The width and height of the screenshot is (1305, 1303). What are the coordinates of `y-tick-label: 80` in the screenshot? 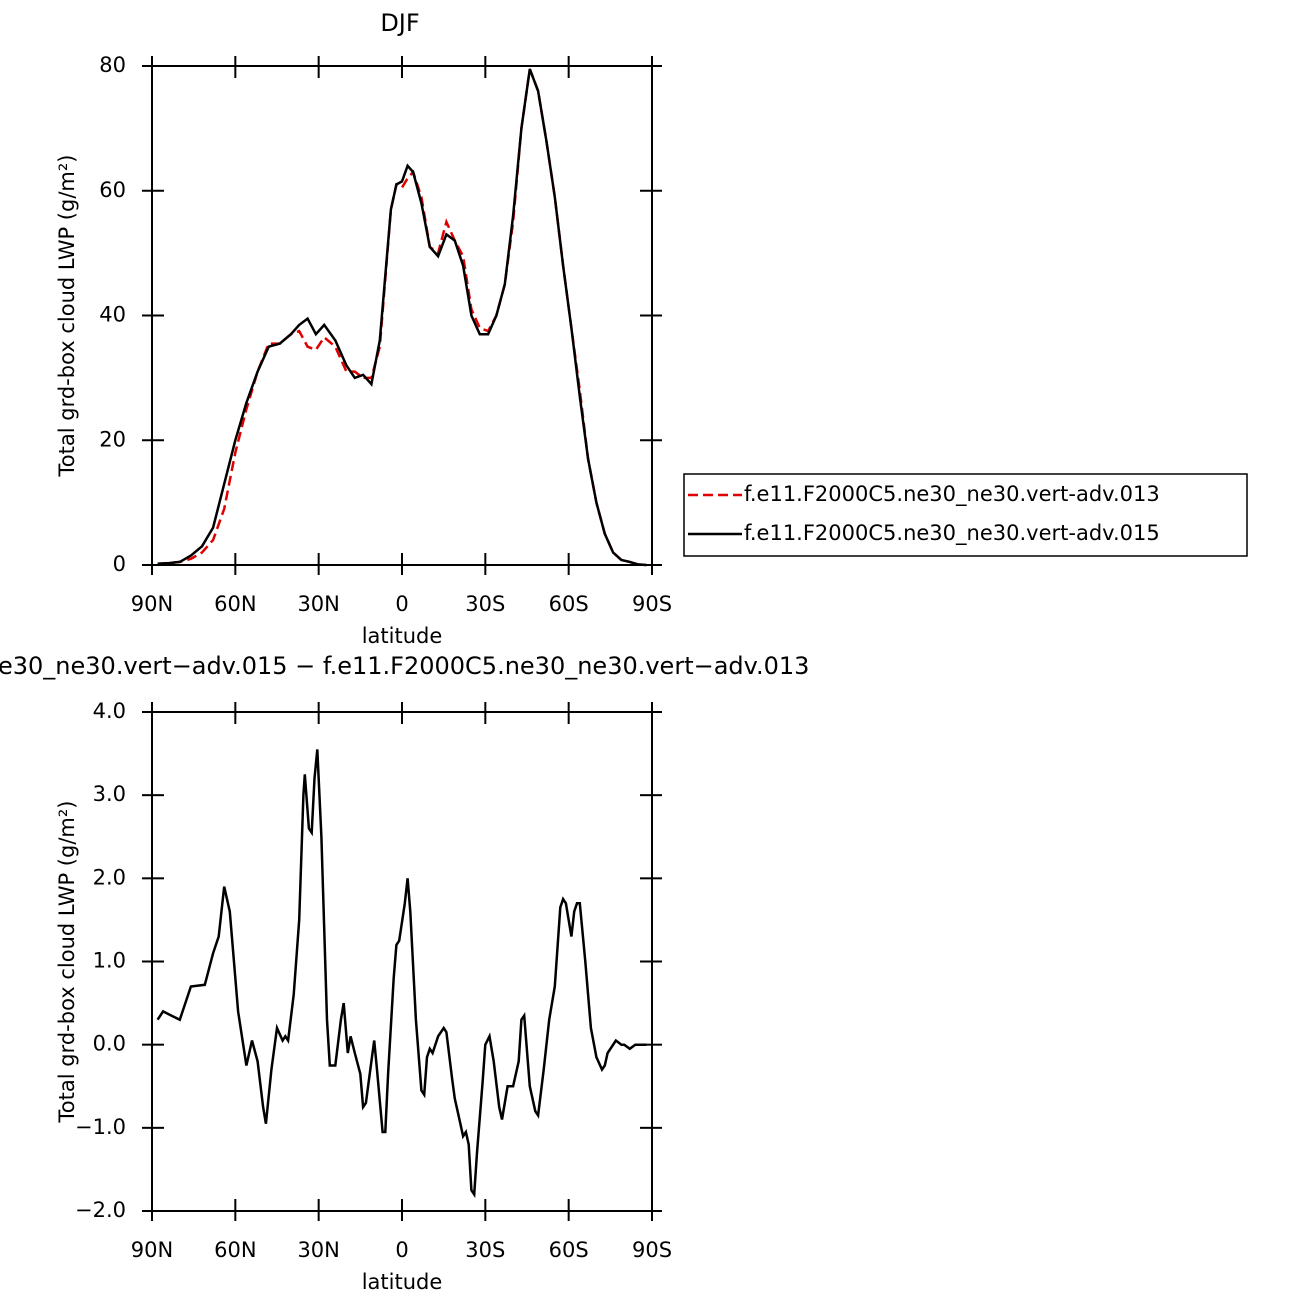 It's located at (112, 65).